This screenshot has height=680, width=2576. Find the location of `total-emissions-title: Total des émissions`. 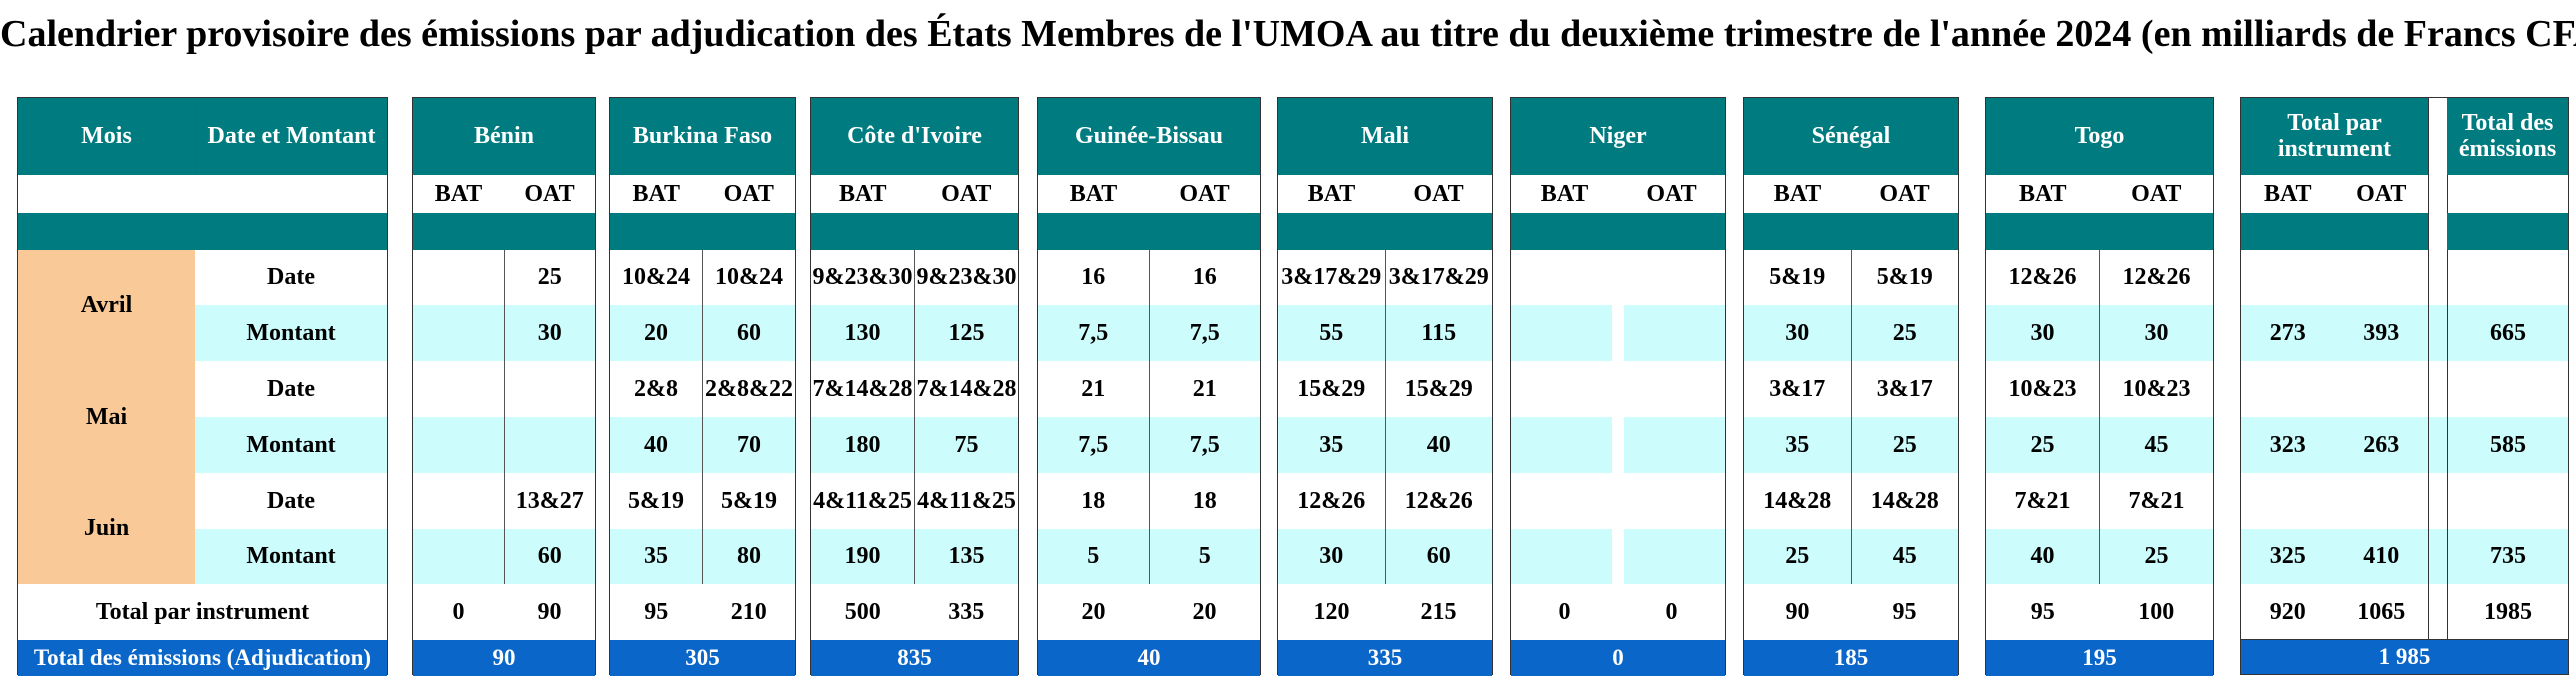

total-emissions-title: Total des émissions is located at coordinates (2507, 136).